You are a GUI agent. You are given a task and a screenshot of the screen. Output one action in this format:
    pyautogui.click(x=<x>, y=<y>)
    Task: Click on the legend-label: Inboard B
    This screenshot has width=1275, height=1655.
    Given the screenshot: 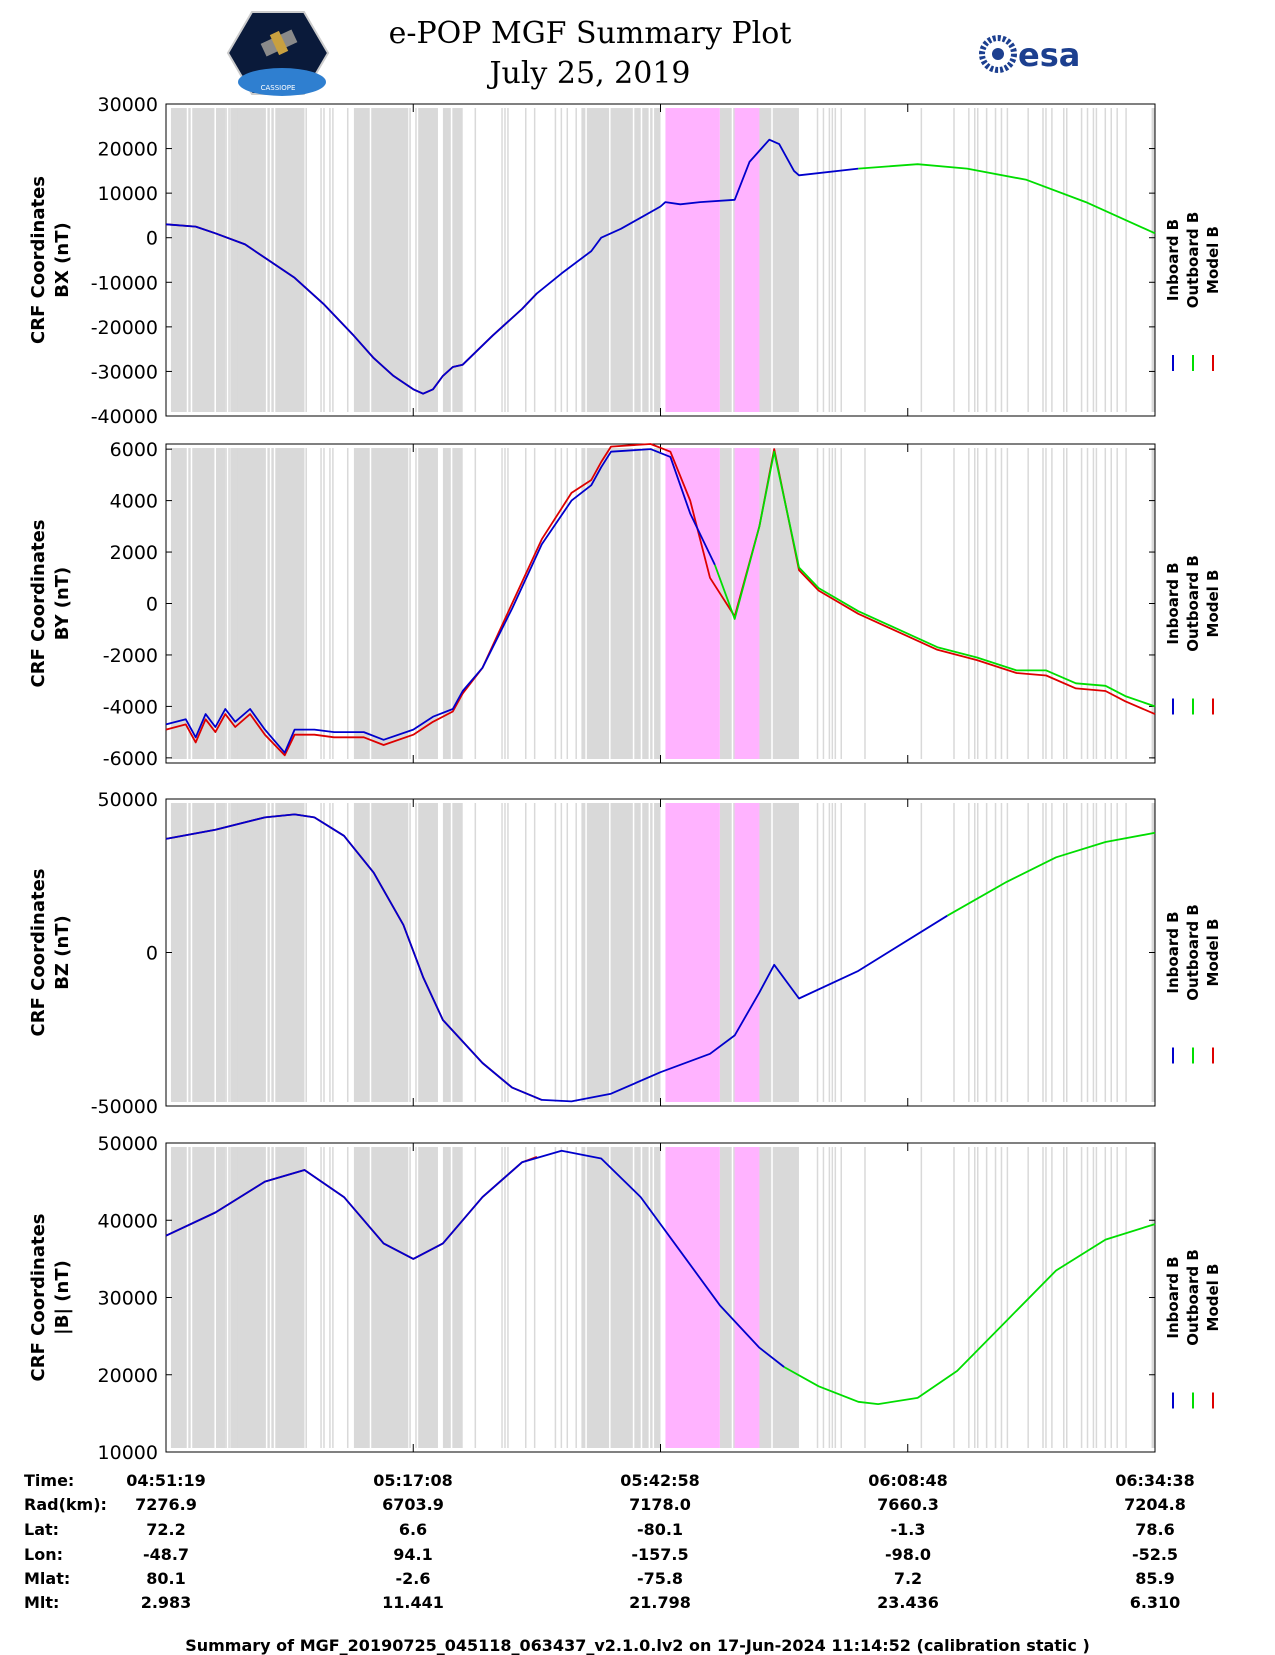 What is the action you would take?
    pyautogui.click(x=1173, y=952)
    